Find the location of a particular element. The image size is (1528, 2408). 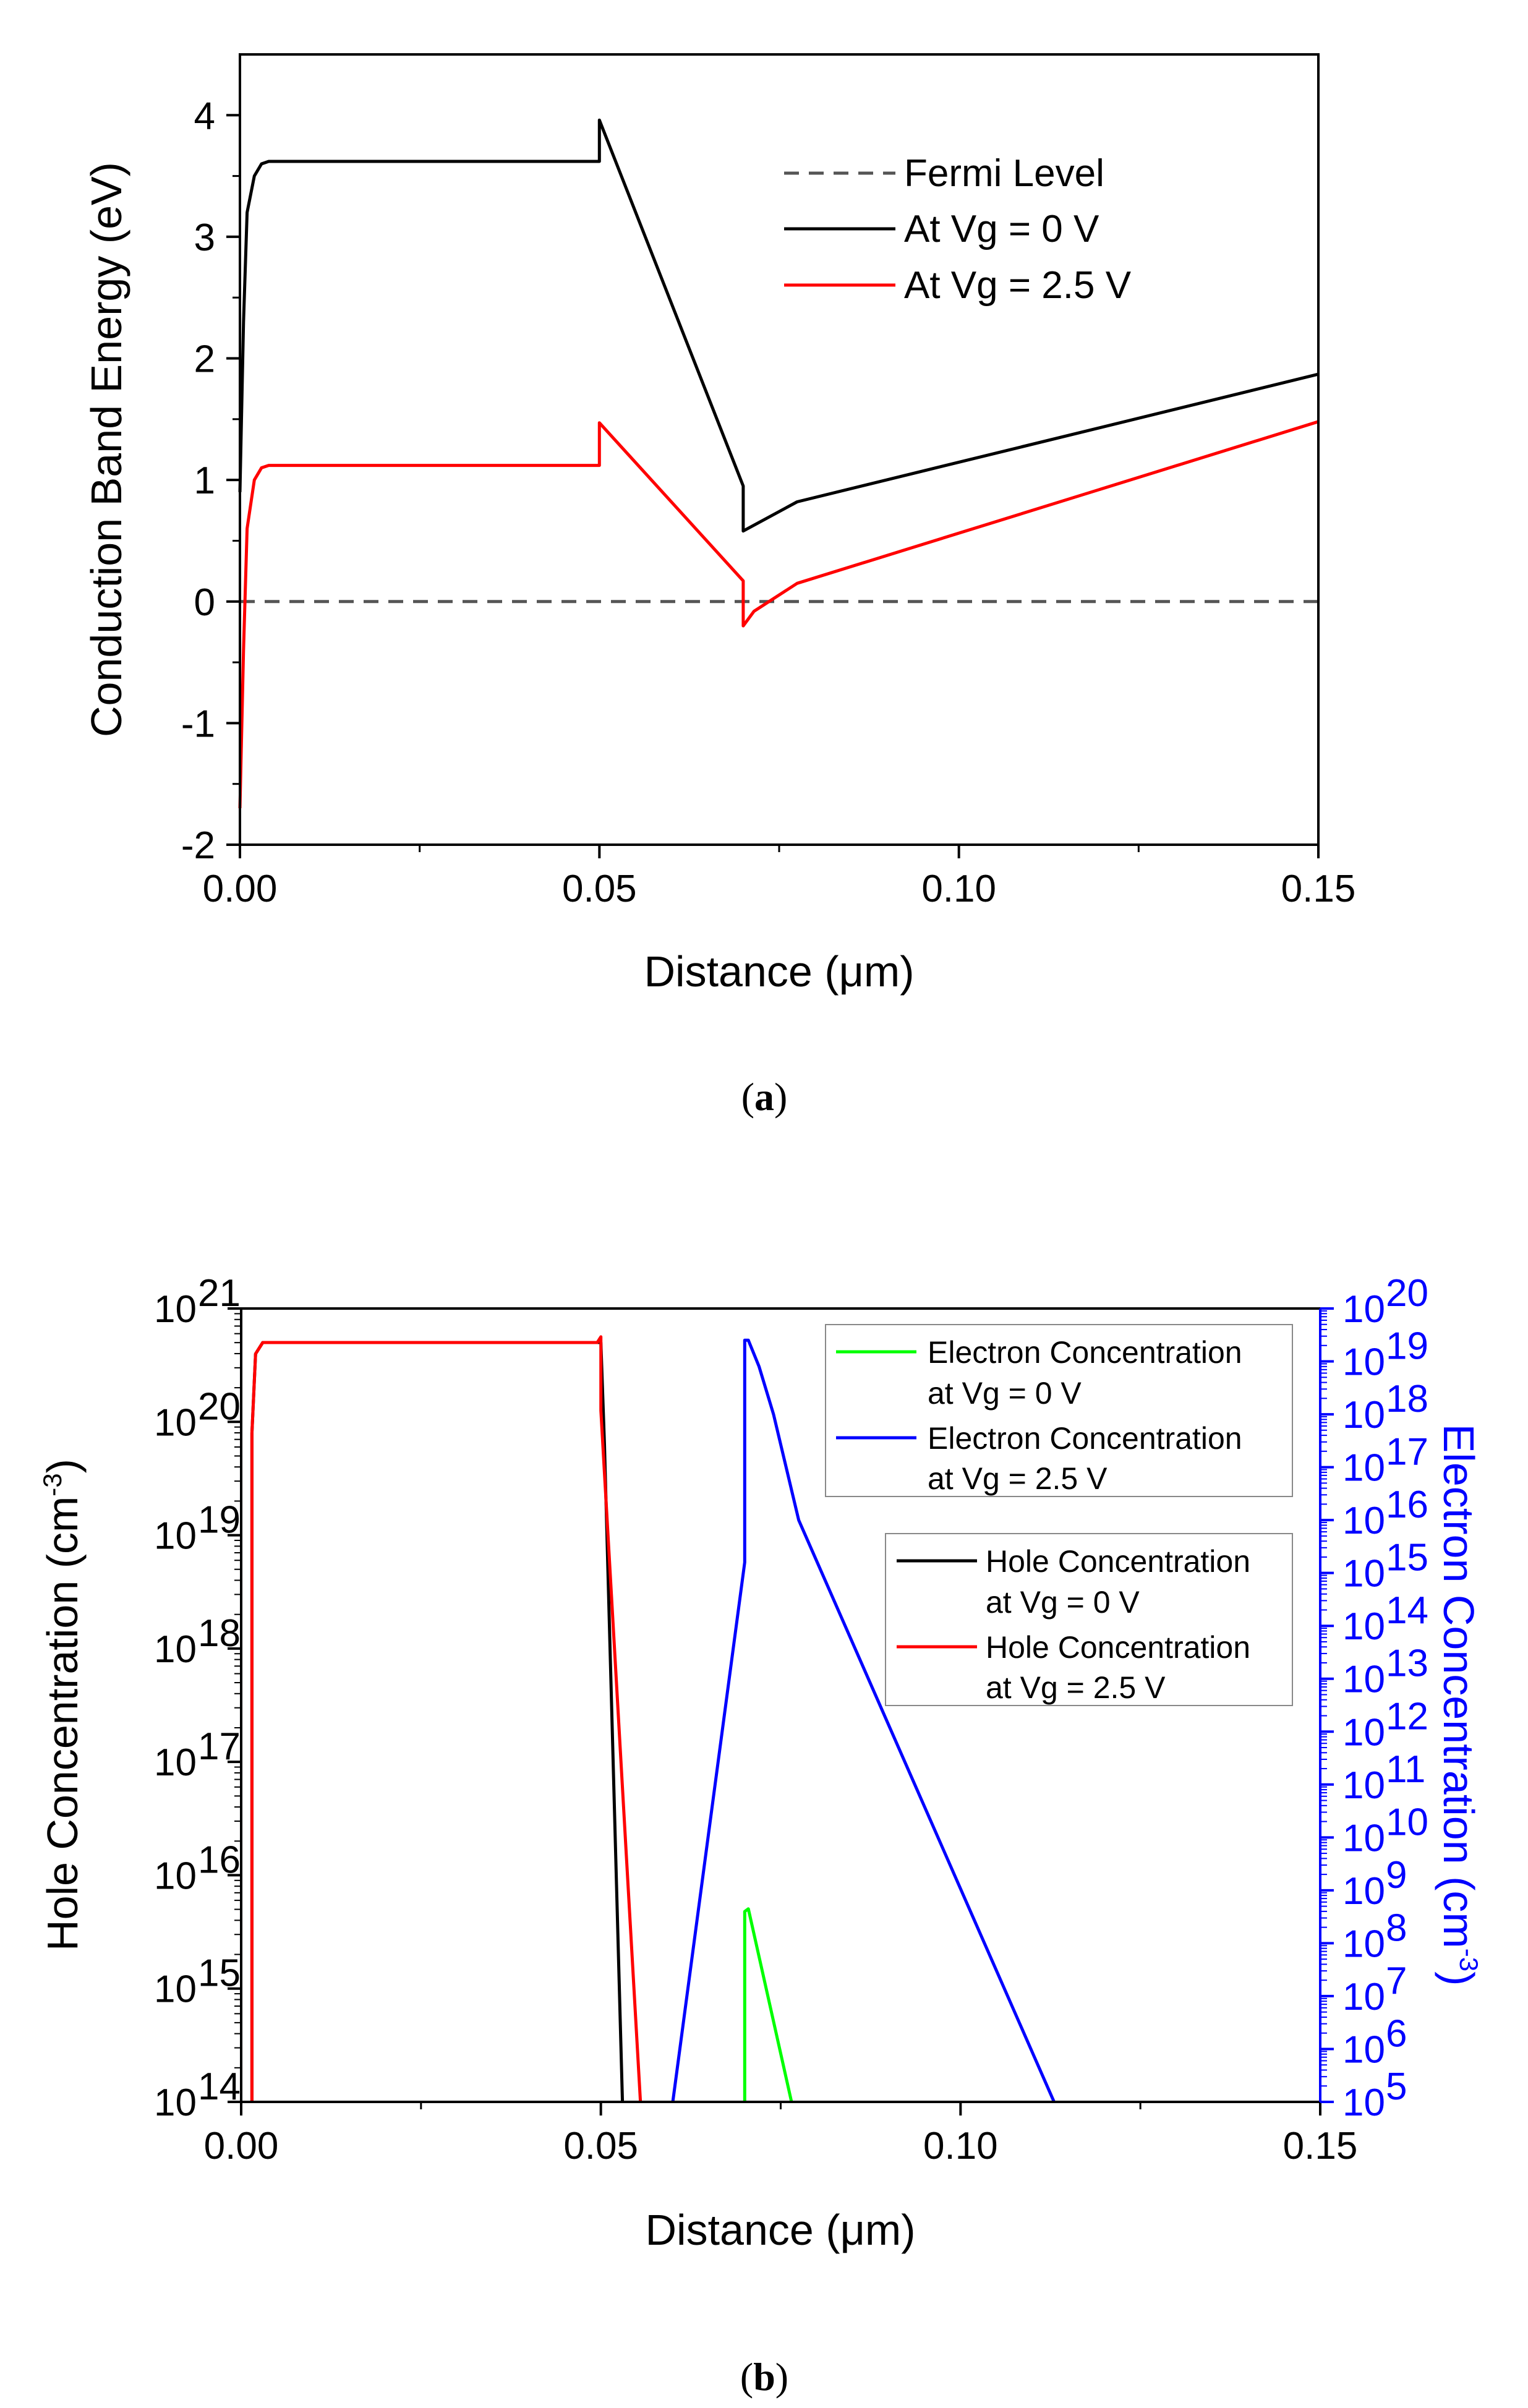

series-at-vg-2-5-v is located at coordinates (779, 614).